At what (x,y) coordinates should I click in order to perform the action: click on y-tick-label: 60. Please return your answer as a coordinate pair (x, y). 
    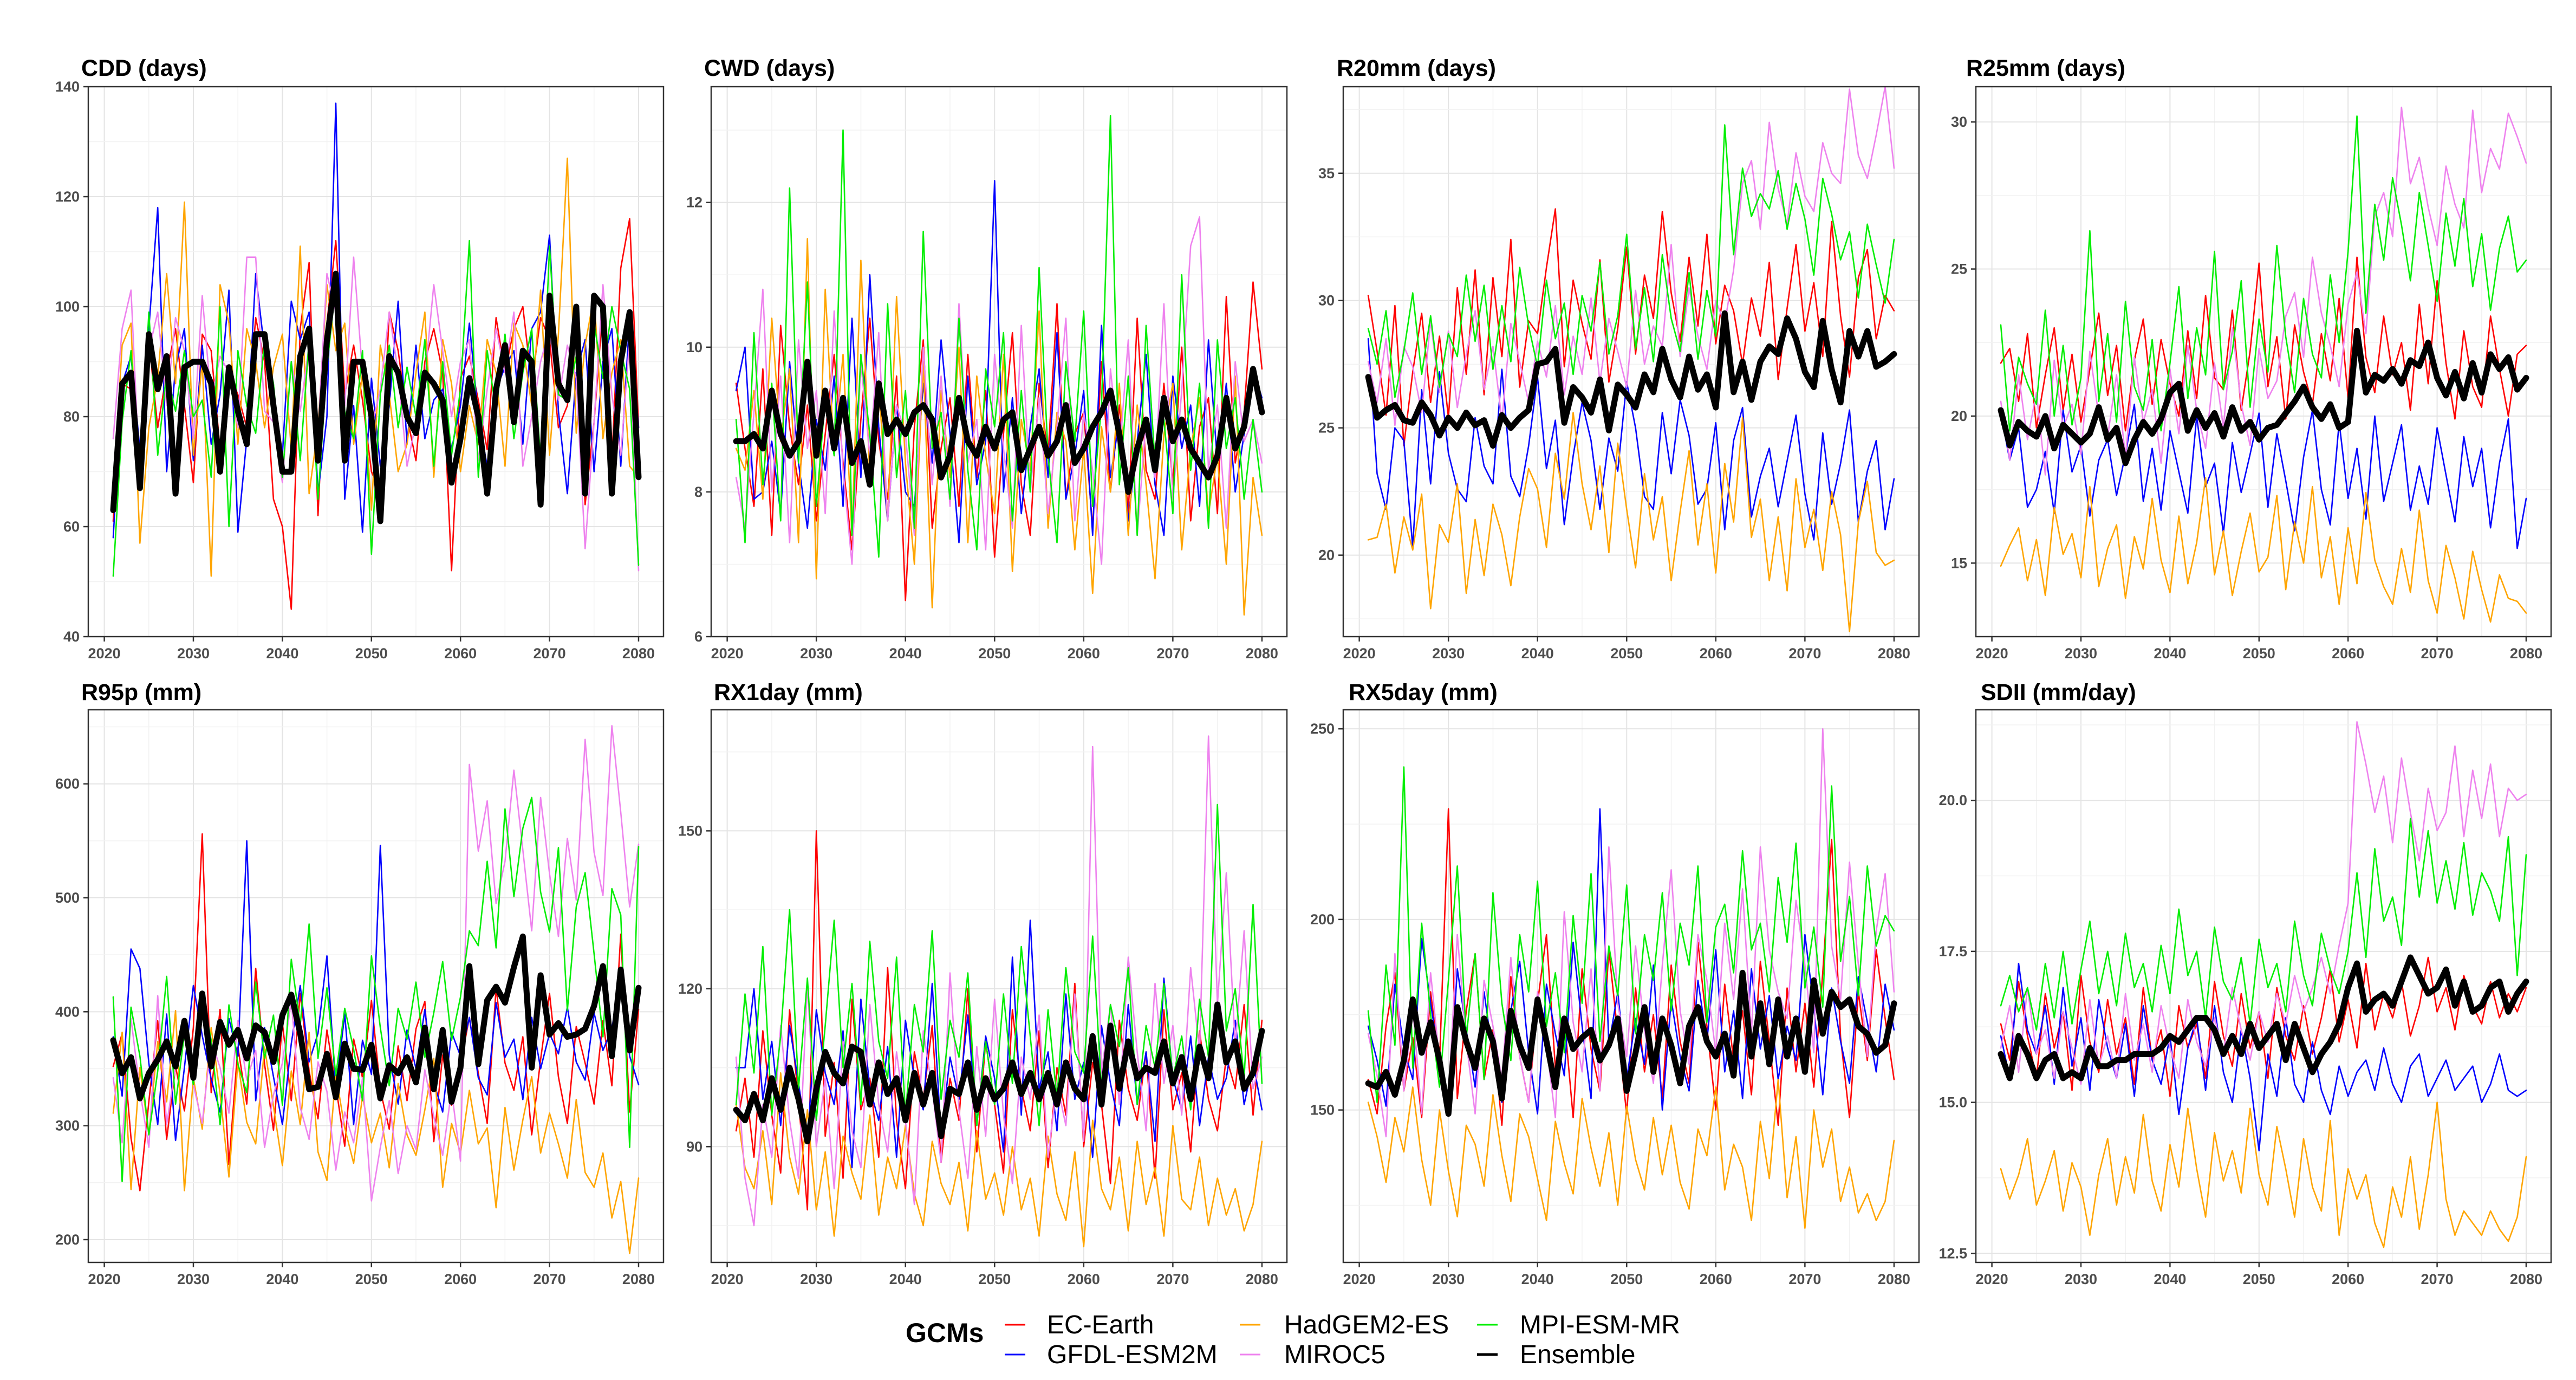
    Looking at the image, I should click on (71, 527).